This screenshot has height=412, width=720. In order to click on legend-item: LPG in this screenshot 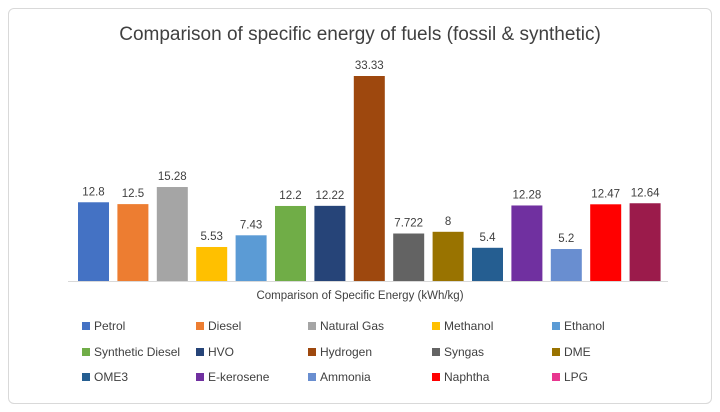, I will do `click(570, 377)`.